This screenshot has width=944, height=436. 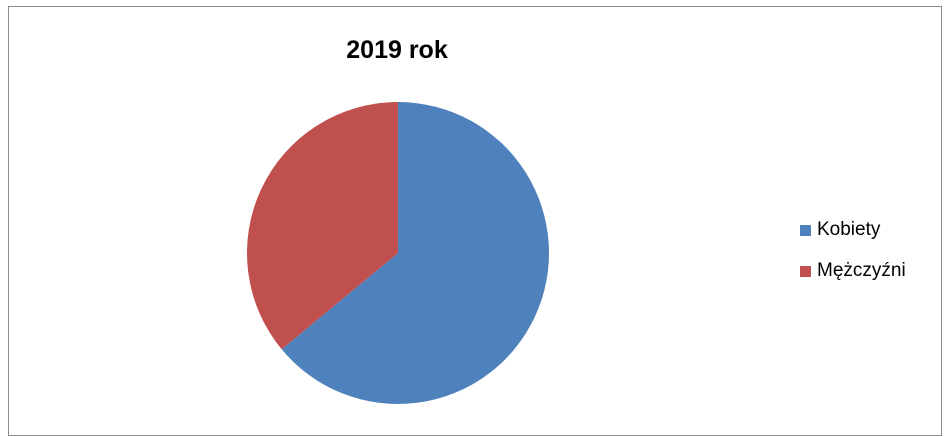 What do you see at coordinates (861, 270) in the screenshot?
I see `legend-label-mezczyzni: Mężczyźni` at bounding box center [861, 270].